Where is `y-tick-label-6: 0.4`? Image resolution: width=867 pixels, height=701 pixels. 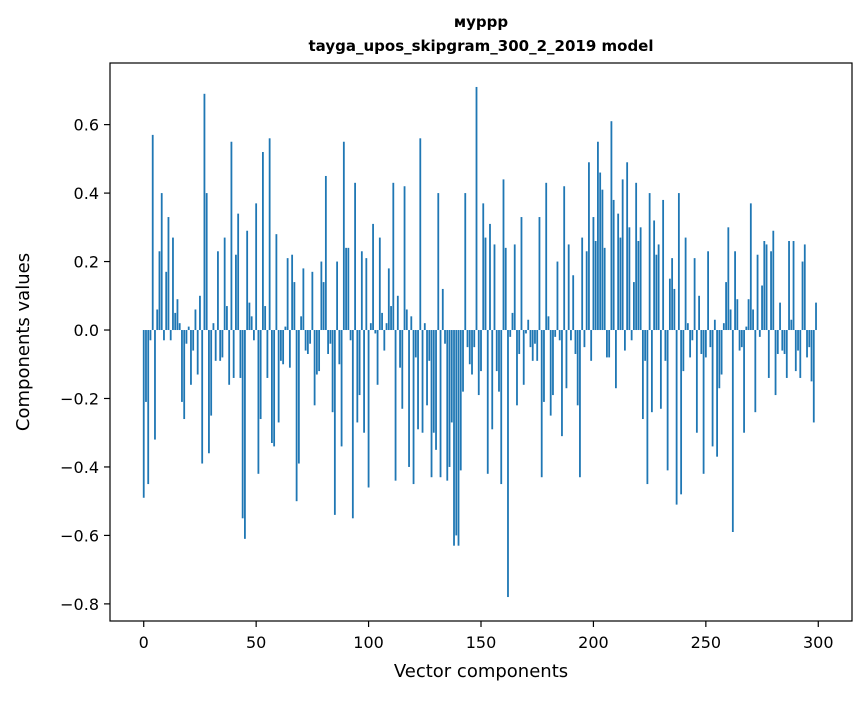
y-tick-label-6: 0.4 is located at coordinates (86, 193).